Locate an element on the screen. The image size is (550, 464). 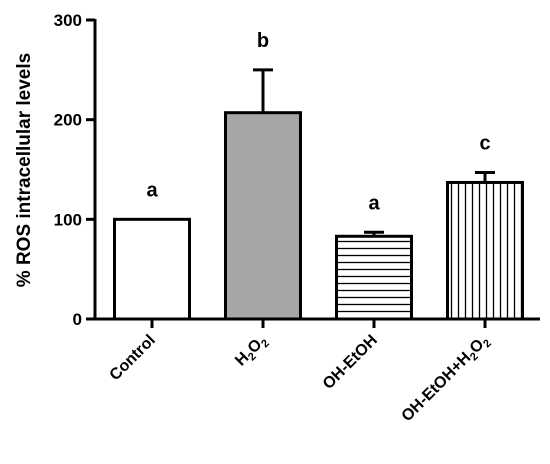
x-tick-label: H2O2 is located at coordinates (252, 352).